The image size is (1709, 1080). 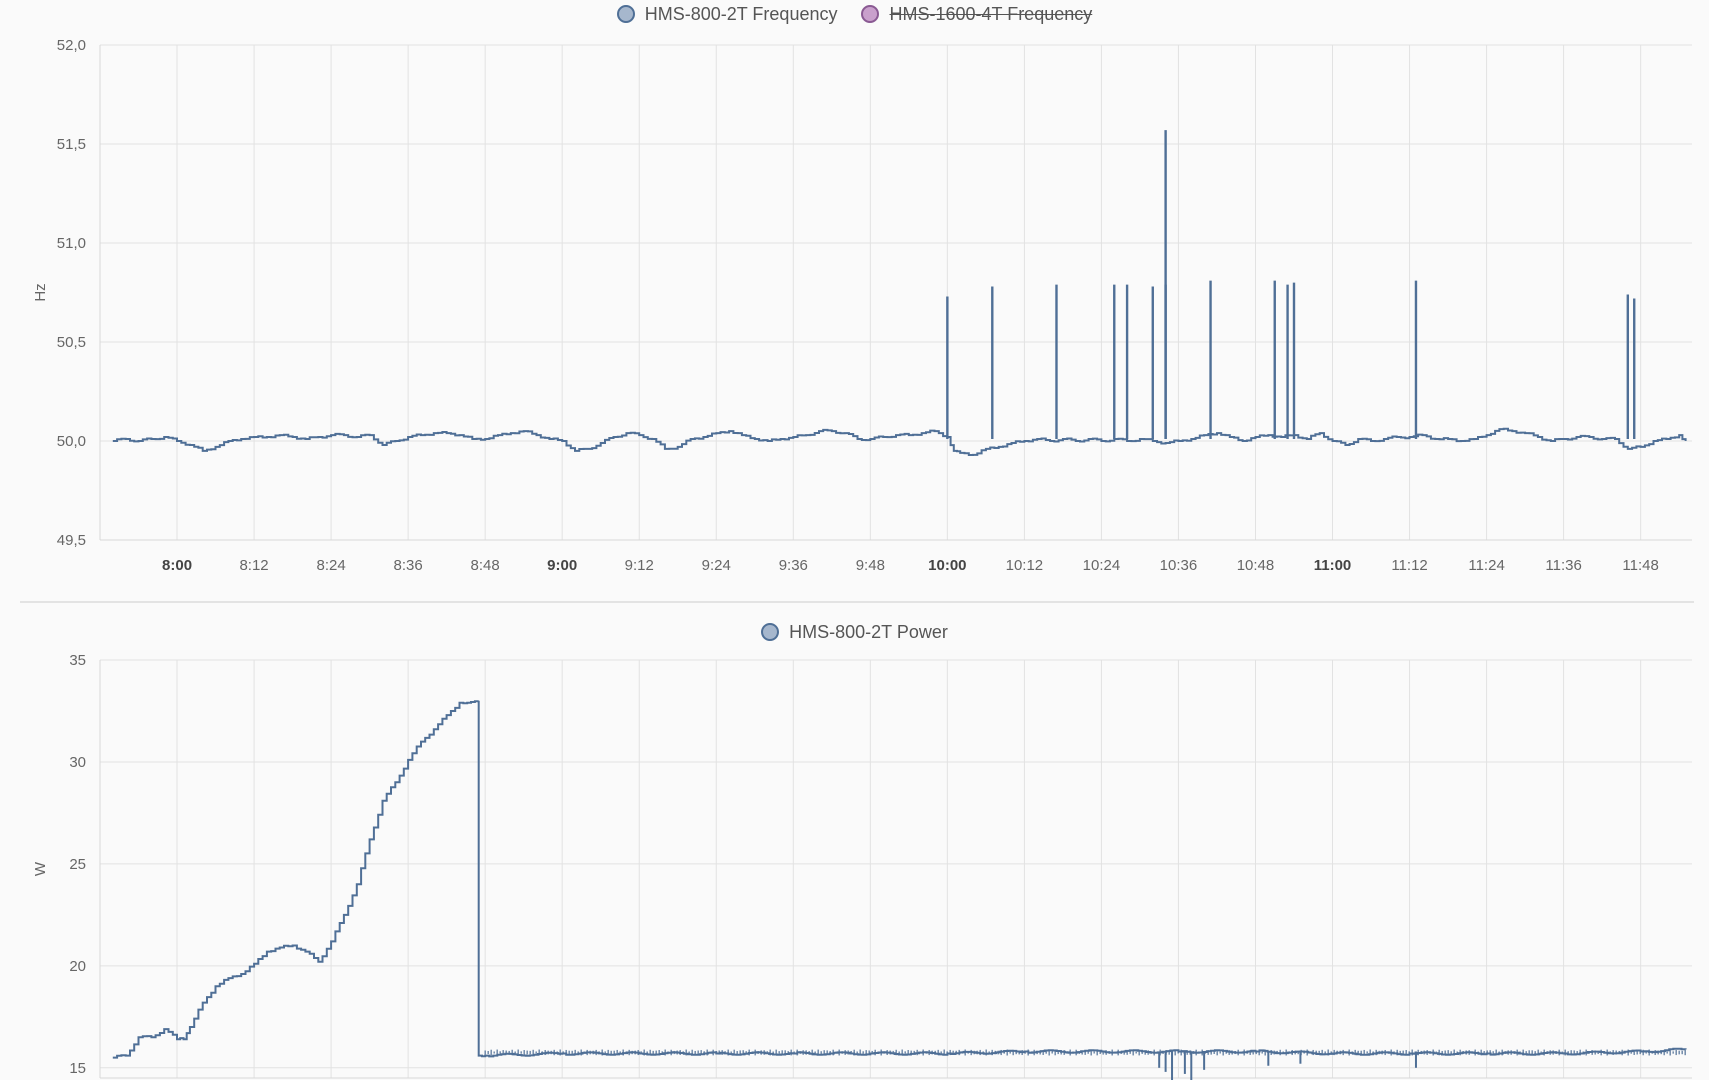 I want to click on x-tick-label: 8:24, so click(x=330, y=565).